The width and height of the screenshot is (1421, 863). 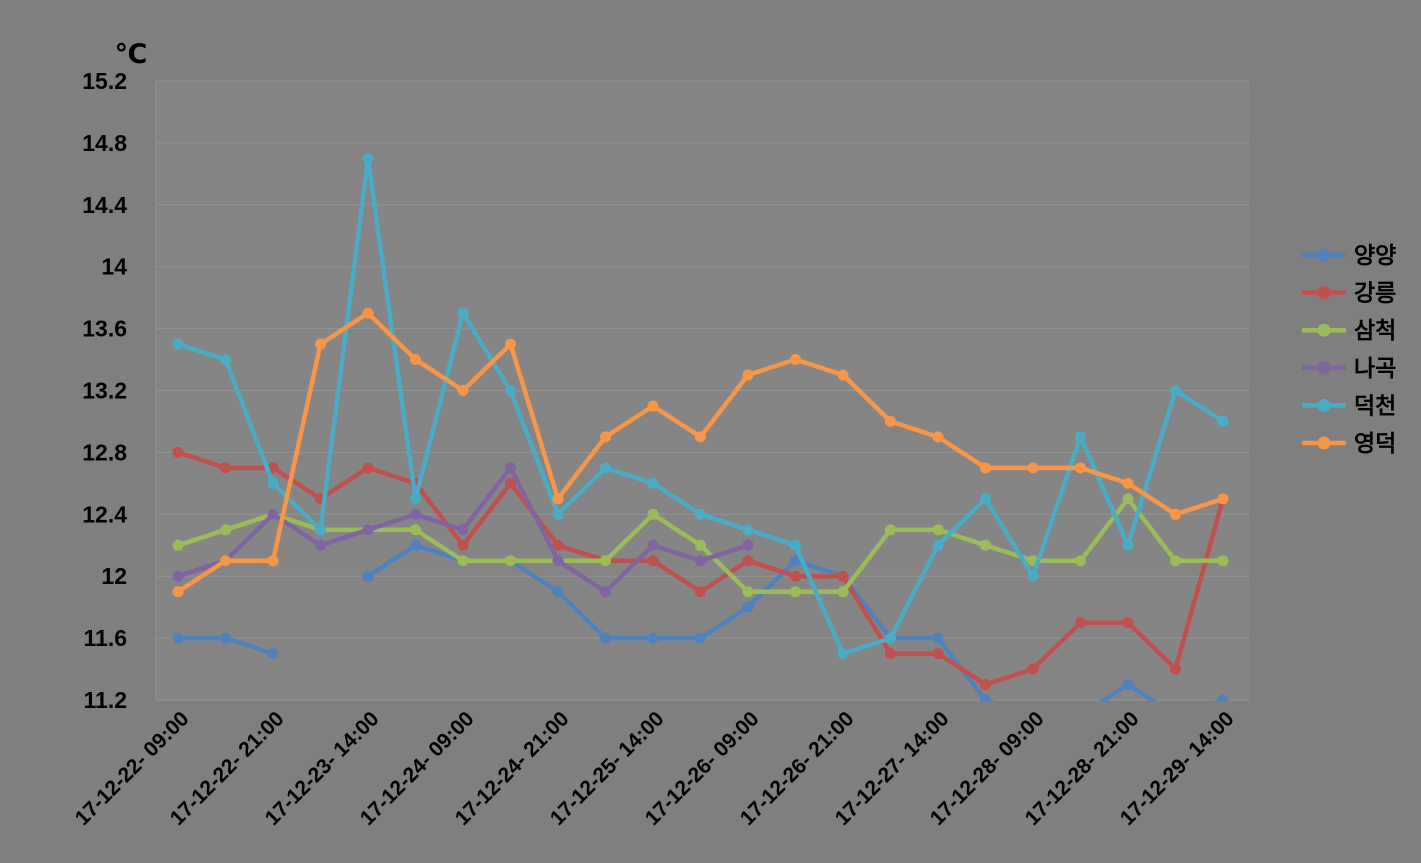 I want to click on legend-label: 강릉, so click(x=1375, y=293).